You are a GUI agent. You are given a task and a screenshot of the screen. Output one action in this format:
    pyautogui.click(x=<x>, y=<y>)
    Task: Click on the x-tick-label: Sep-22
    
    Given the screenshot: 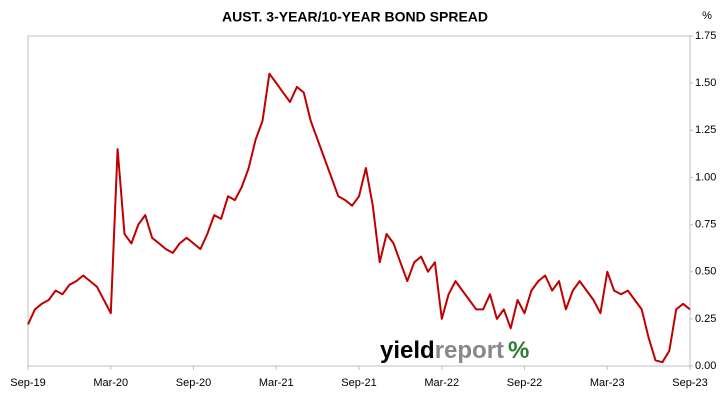 What is the action you would take?
    pyautogui.click(x=524, y=383)
    